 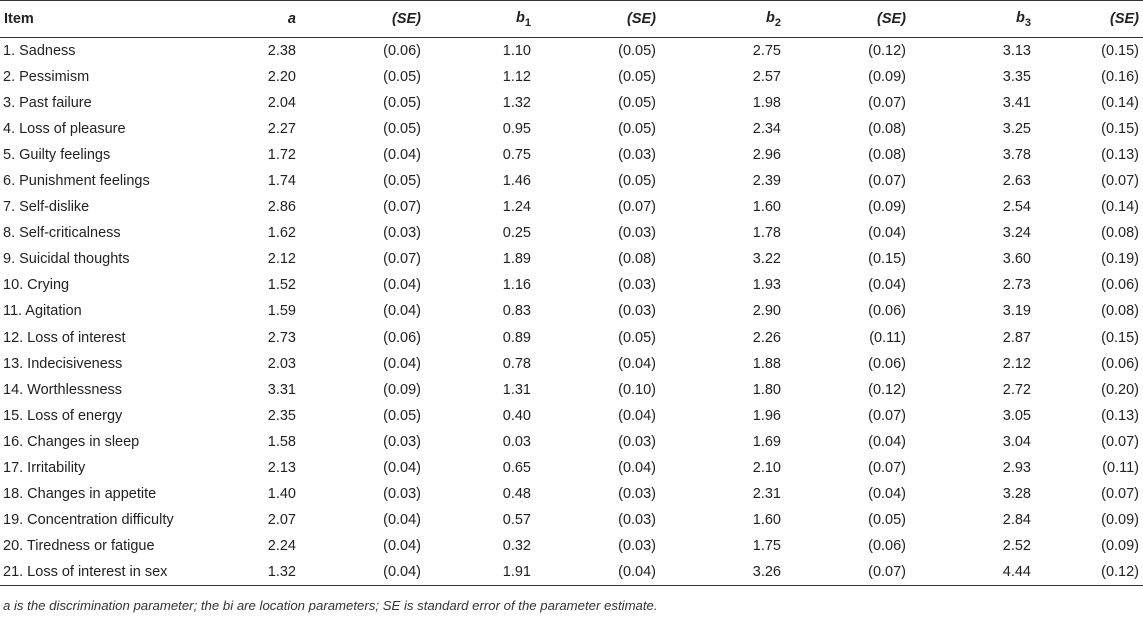 I want to click on cell-a: 2.27, so click(x=281, y=128).